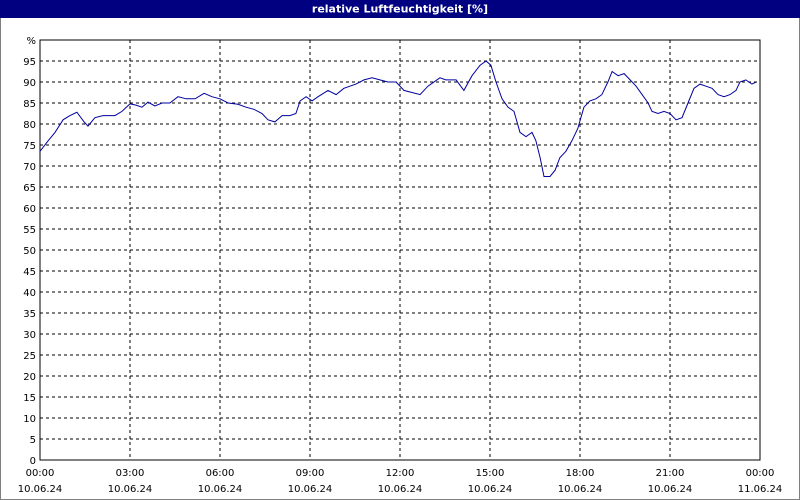 The width and height of the screenshot is (800, 500). What do you see at coordinates (29, 293) in the screenshot?
I see `y-tick-label: 40` at bounding box center [29, 293].